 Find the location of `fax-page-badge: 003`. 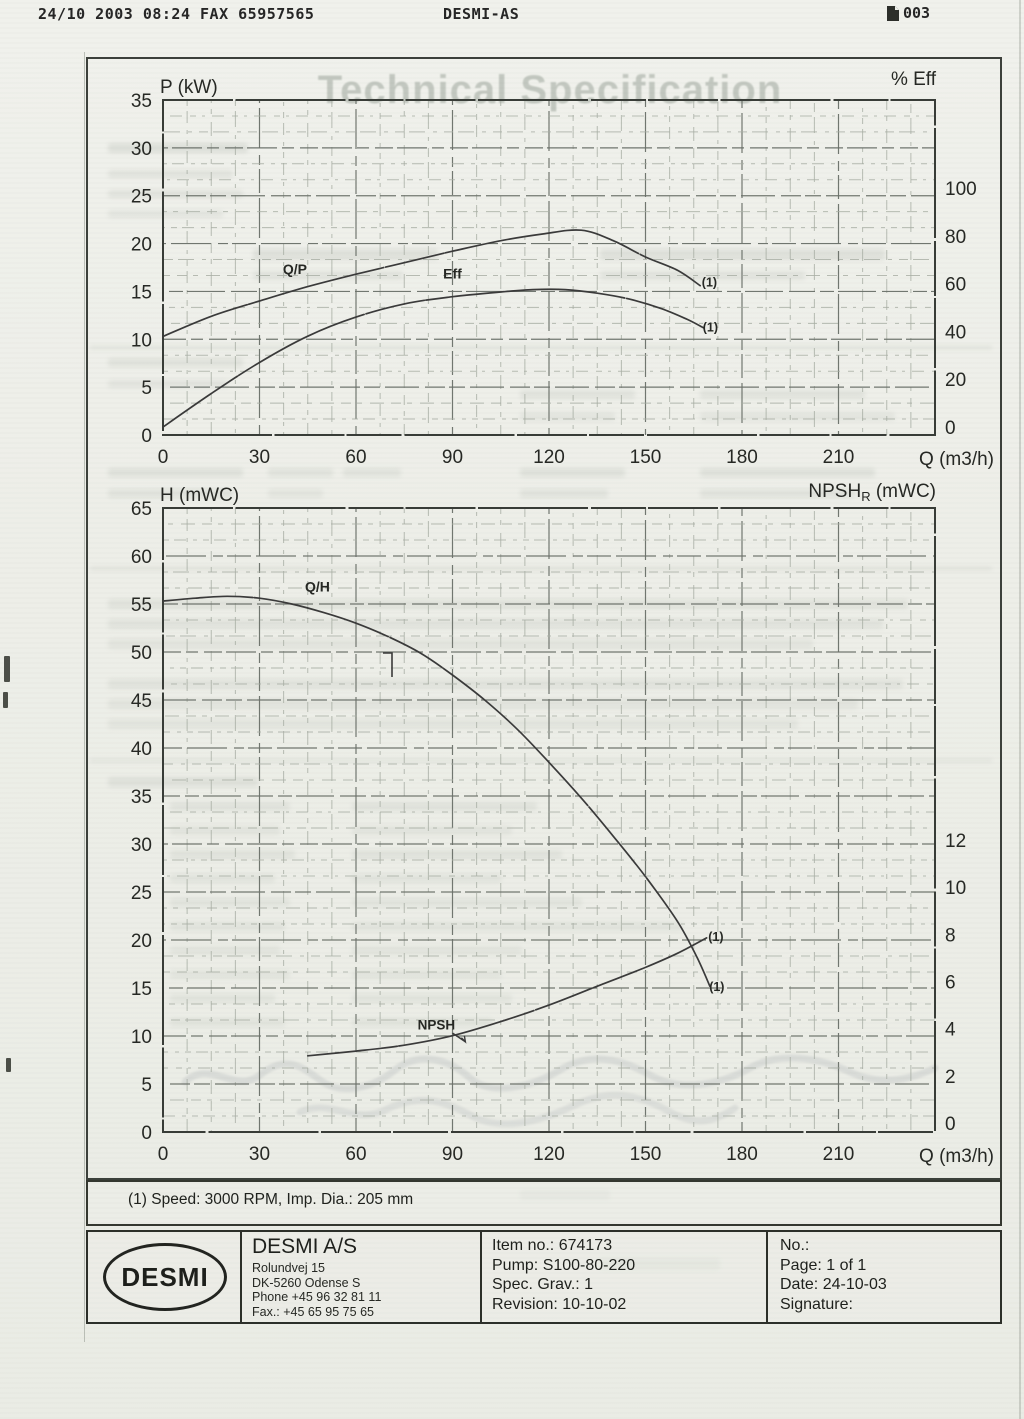

fax-page-badge: 003 is located at coordinates (908, 13).